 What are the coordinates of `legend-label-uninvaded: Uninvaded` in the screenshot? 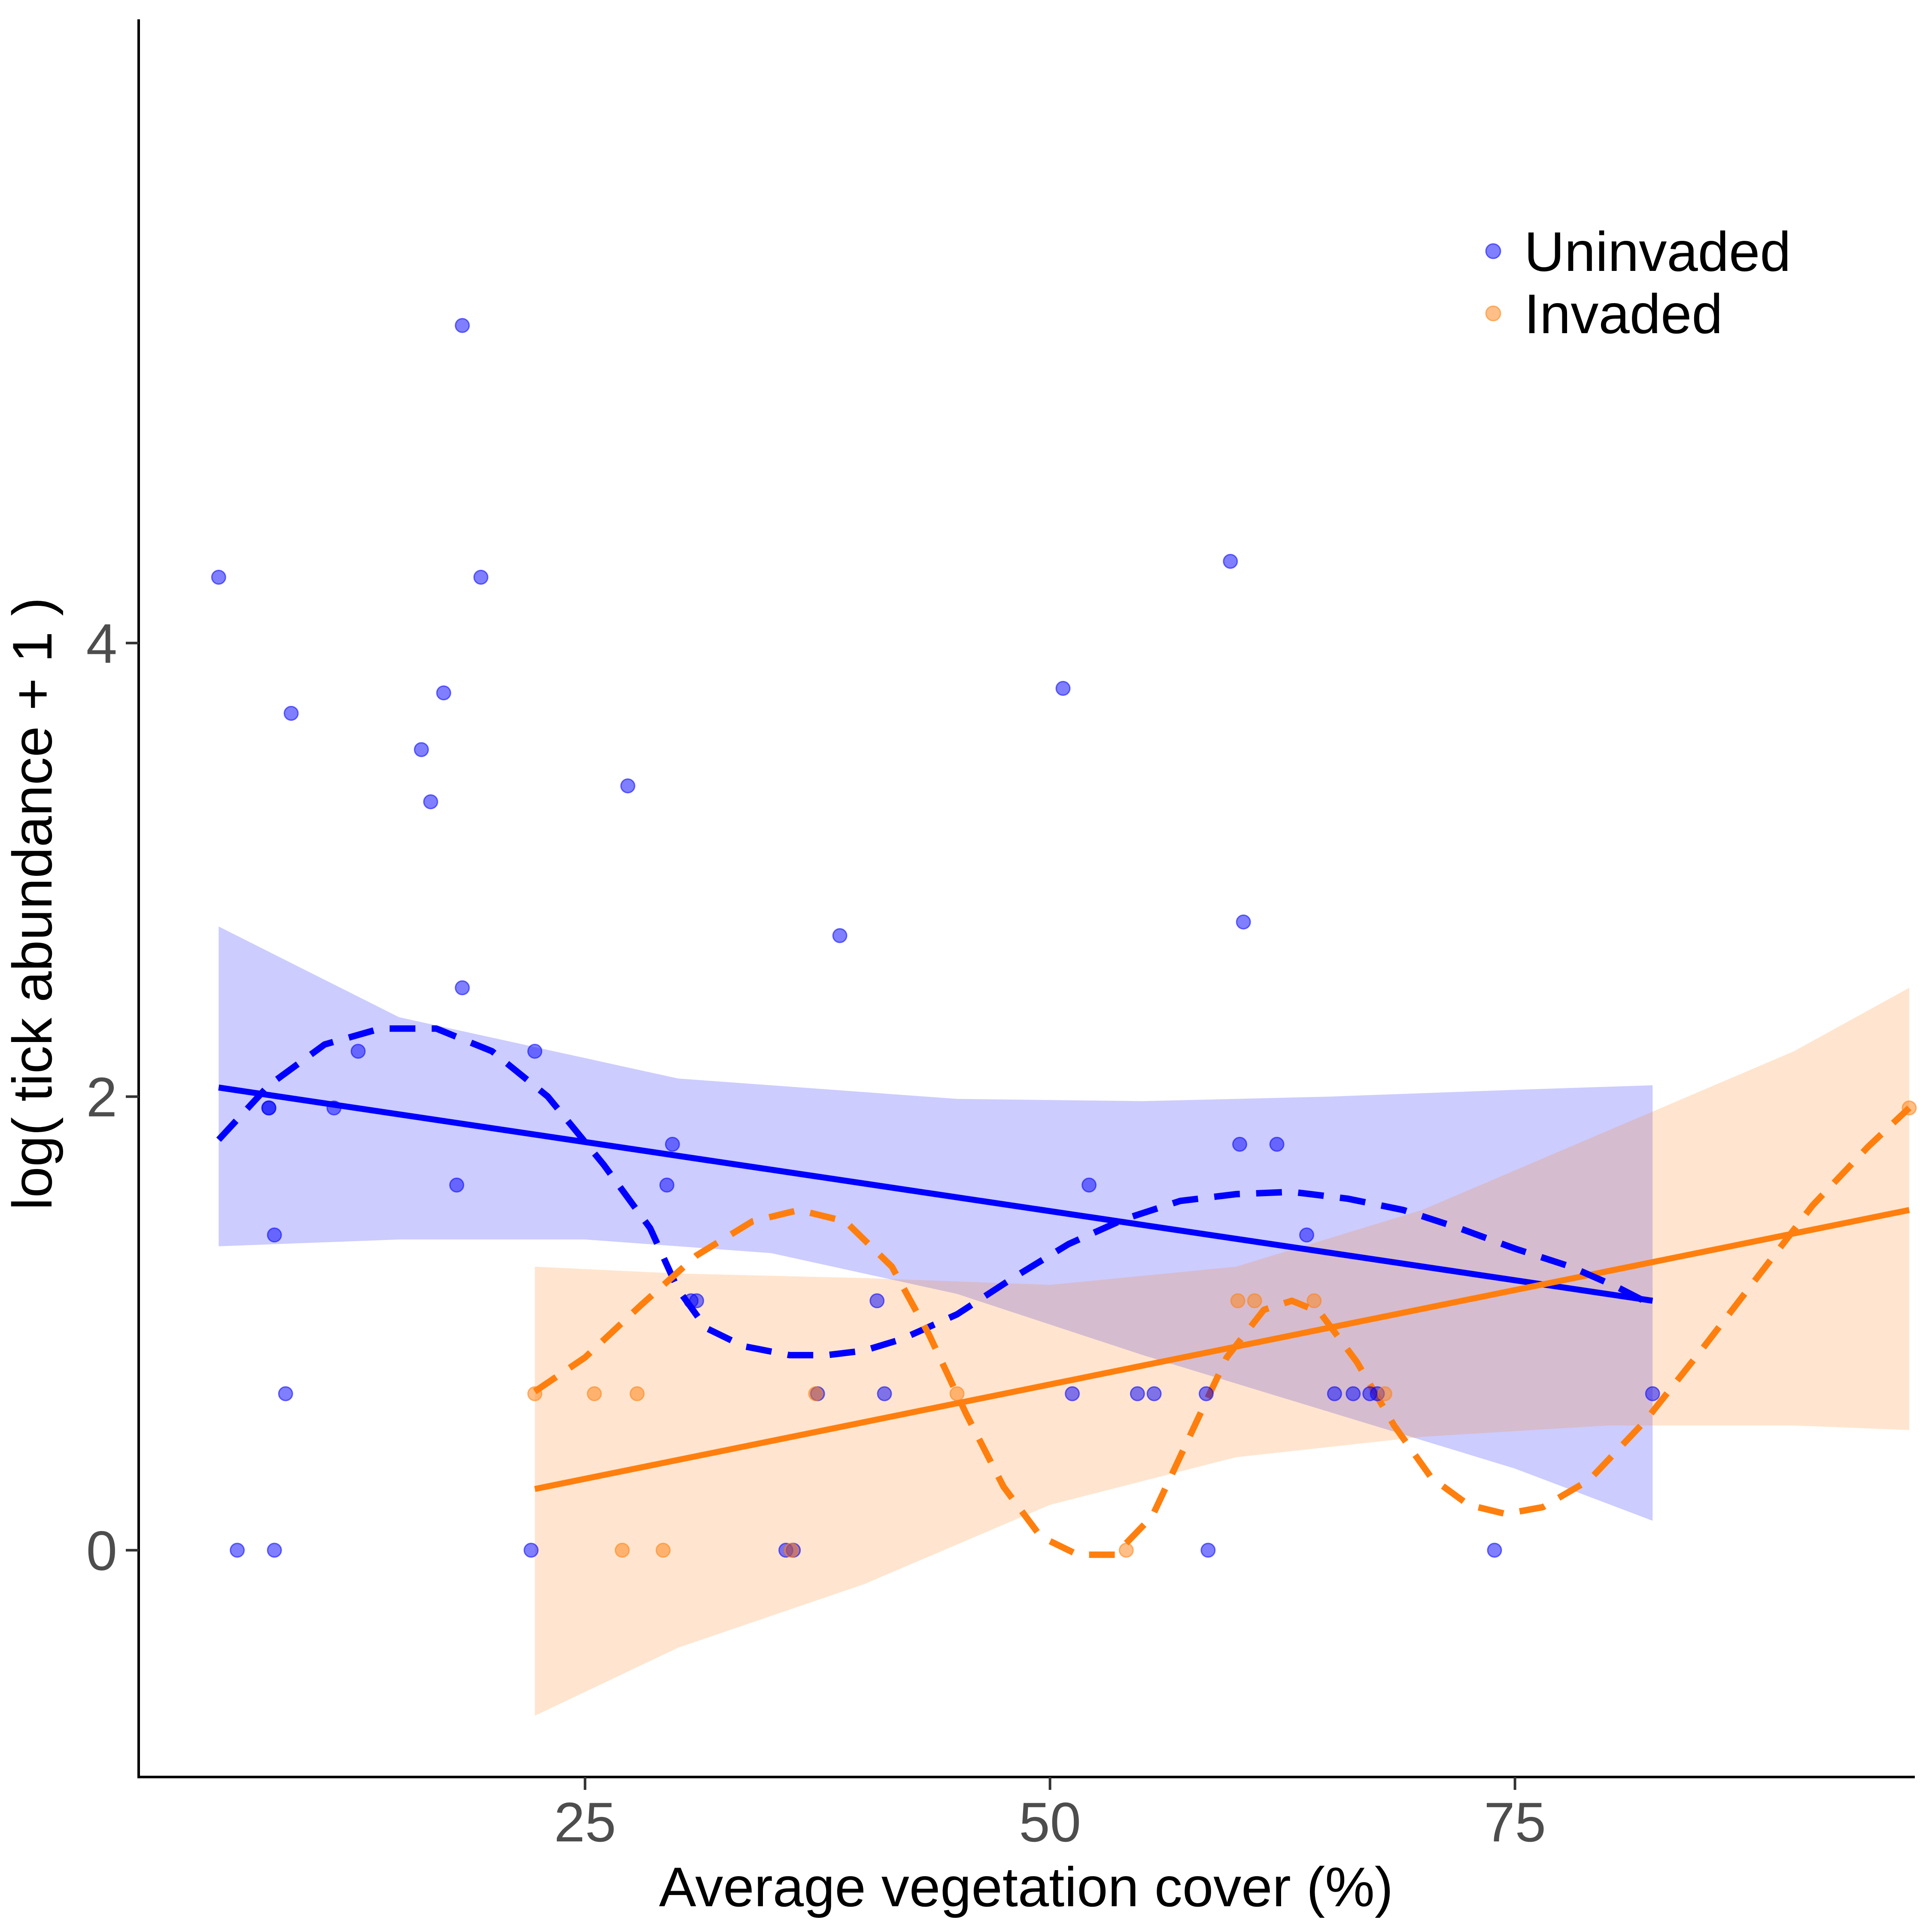 It's located at (1657, 251).